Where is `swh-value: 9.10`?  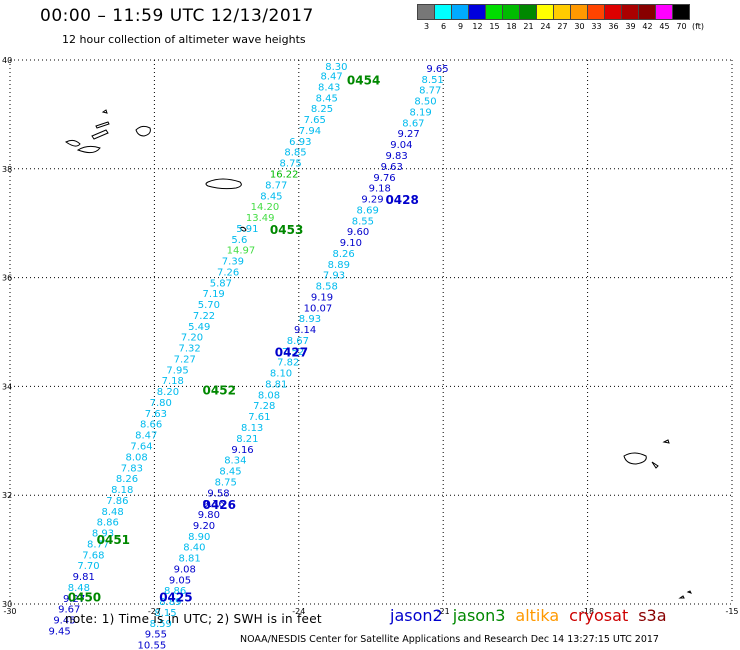
swh-value: 9.10 is located at coordinates (351, 243).